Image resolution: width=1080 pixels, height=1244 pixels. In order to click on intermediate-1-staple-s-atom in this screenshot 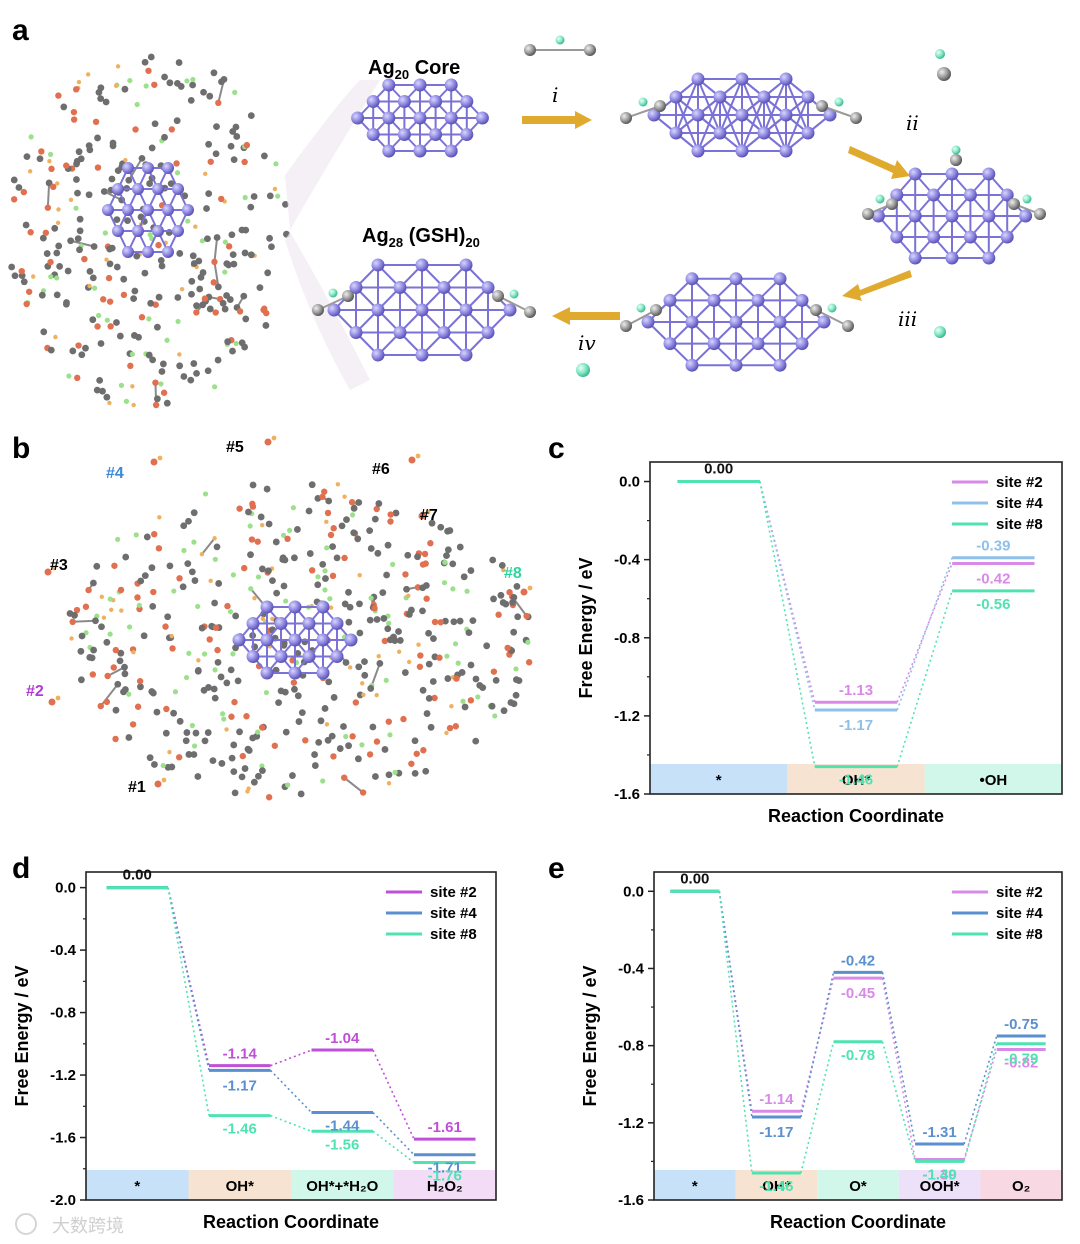, I will do `click(626, 118)`.